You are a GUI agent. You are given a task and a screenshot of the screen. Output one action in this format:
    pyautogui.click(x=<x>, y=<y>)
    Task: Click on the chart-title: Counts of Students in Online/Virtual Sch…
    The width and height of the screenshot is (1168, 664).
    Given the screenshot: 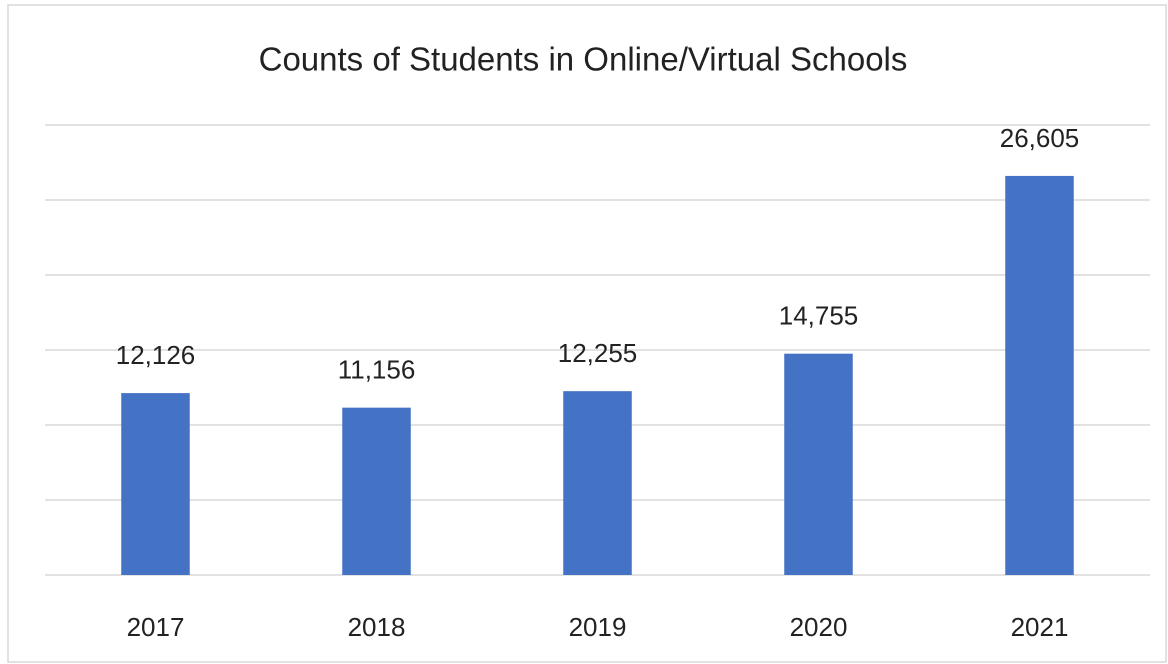 What is the action you would take?
    pyautogui.click(x=583, y=59)
    